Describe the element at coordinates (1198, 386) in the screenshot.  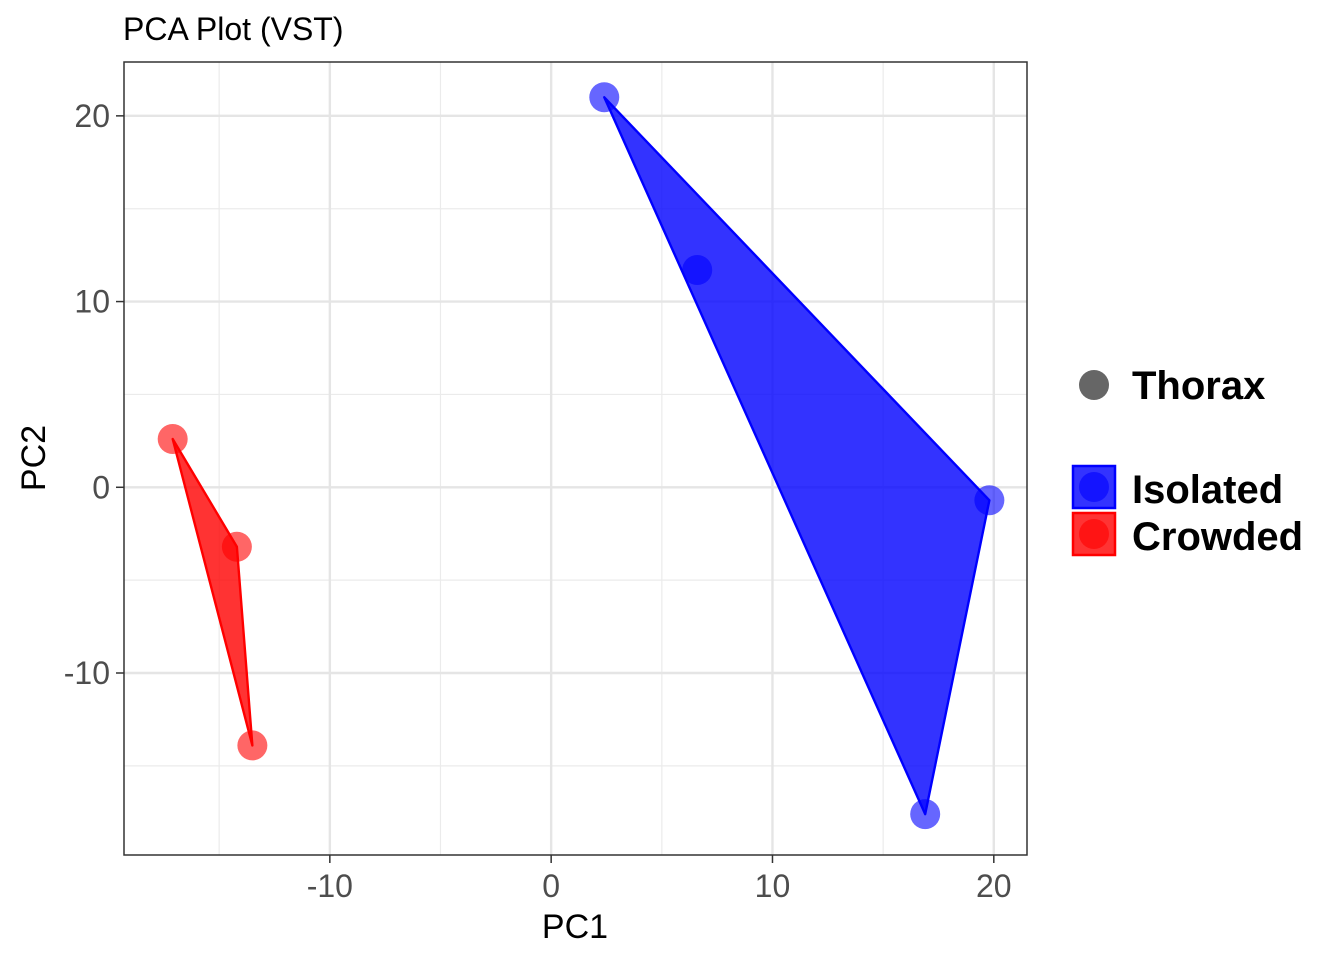
I see `legend-shape-label: Thorax` at that location.